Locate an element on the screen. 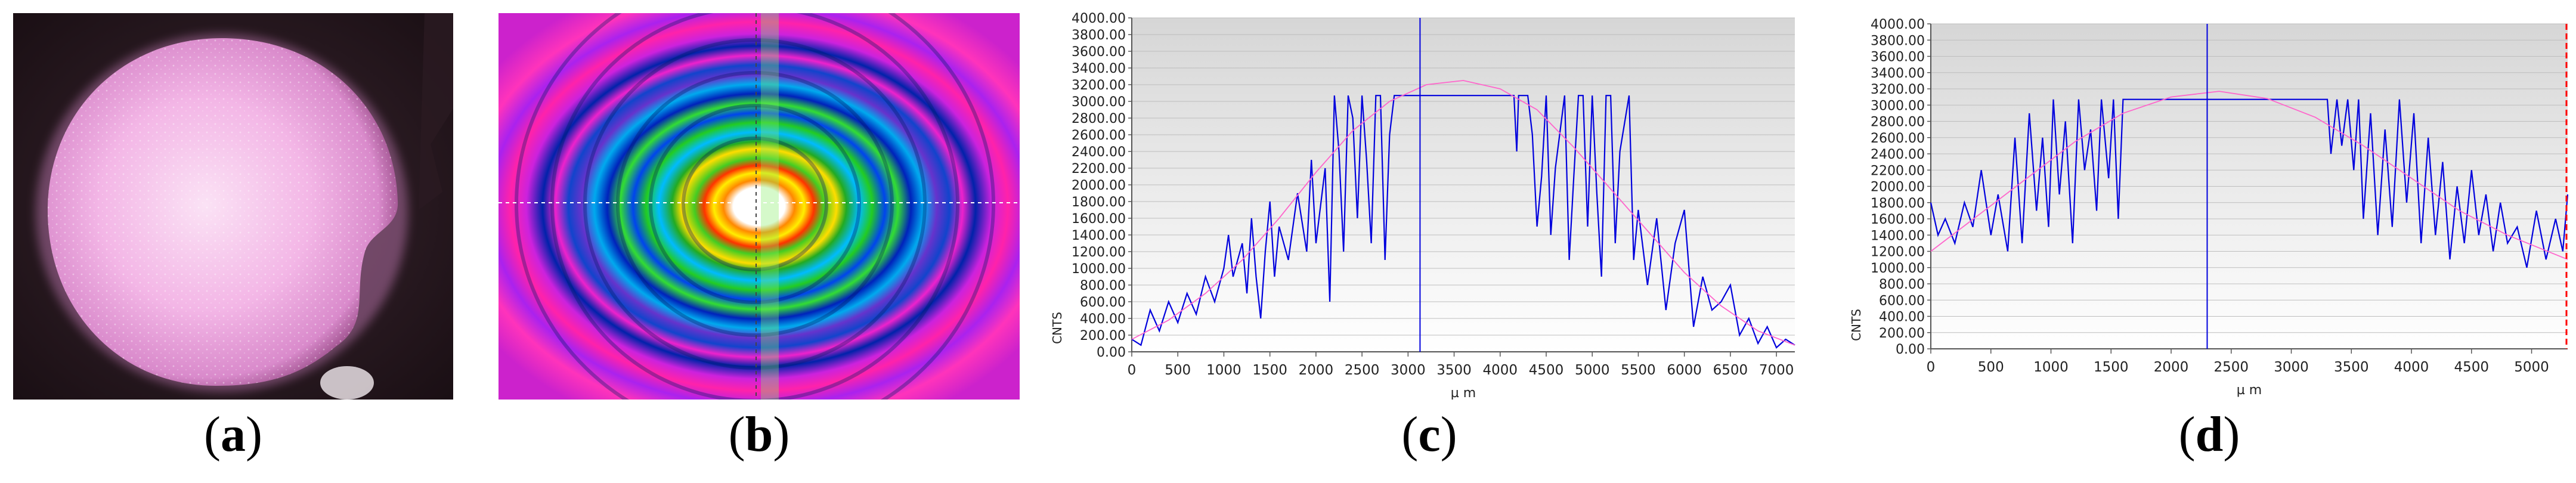 This screenshot has height=483, width=2576. x-tick-label: 6000 is located at coordinates (1684, 371).